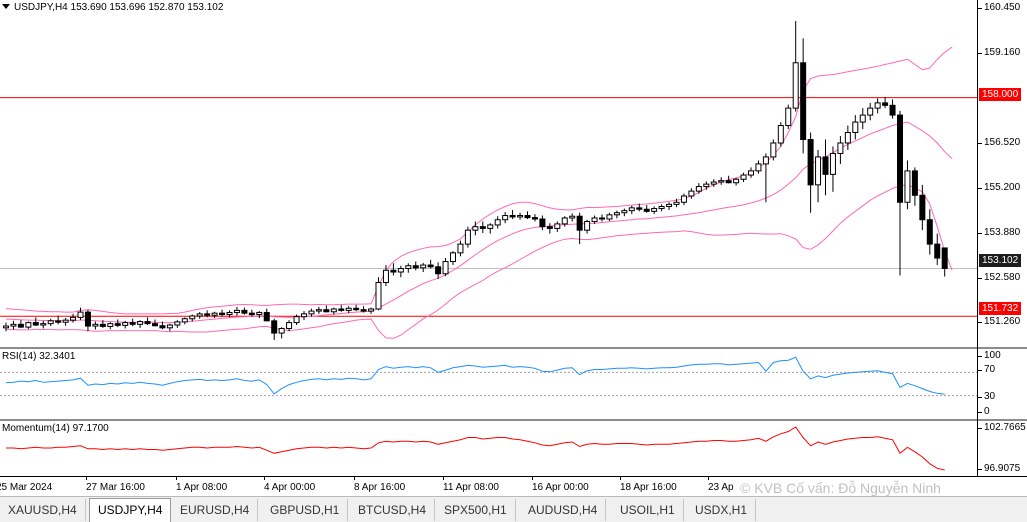 The width and height of the screenshot is (1027, 522). What do you see at coordinates (989, 355) in the screenshot?
I see `rsi-tick: 100` at bounding box center [989, 355].